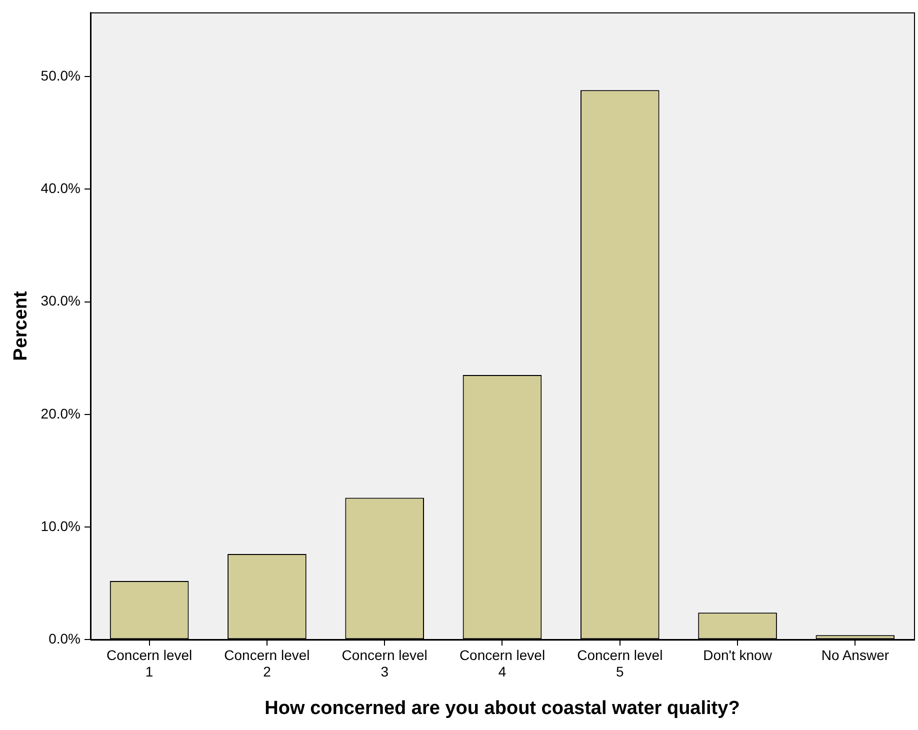 This screenshot has height=730, width=918. Describe the element at coordinates (60, 413) in the screenshot. I see `y-tick-label: 20.0%` at that location.